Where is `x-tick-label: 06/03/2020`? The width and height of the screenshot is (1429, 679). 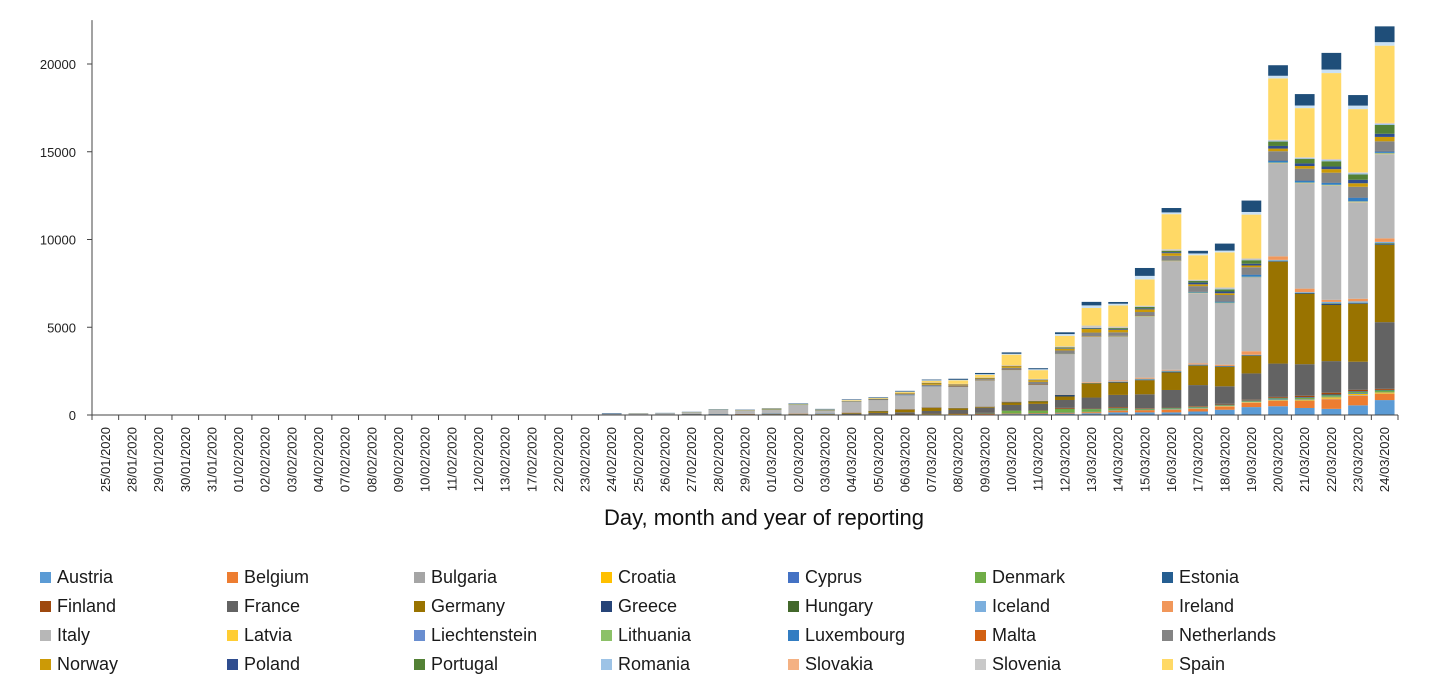 x-tick-label: 06/03/2020 is located at coordinates (904, 459).